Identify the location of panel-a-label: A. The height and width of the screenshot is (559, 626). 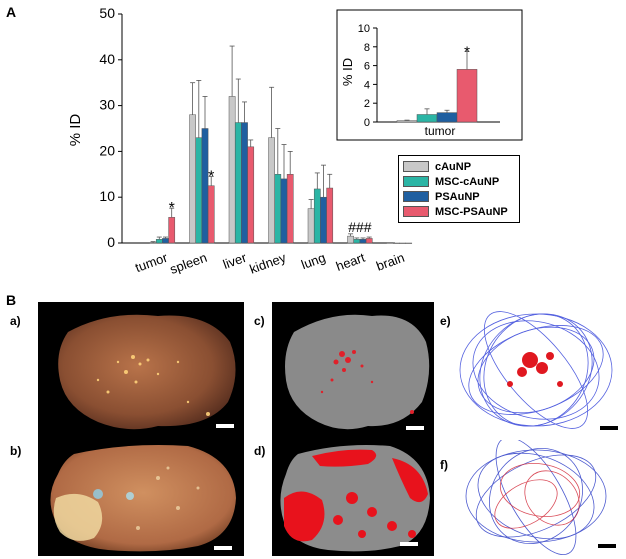
(11, 12).